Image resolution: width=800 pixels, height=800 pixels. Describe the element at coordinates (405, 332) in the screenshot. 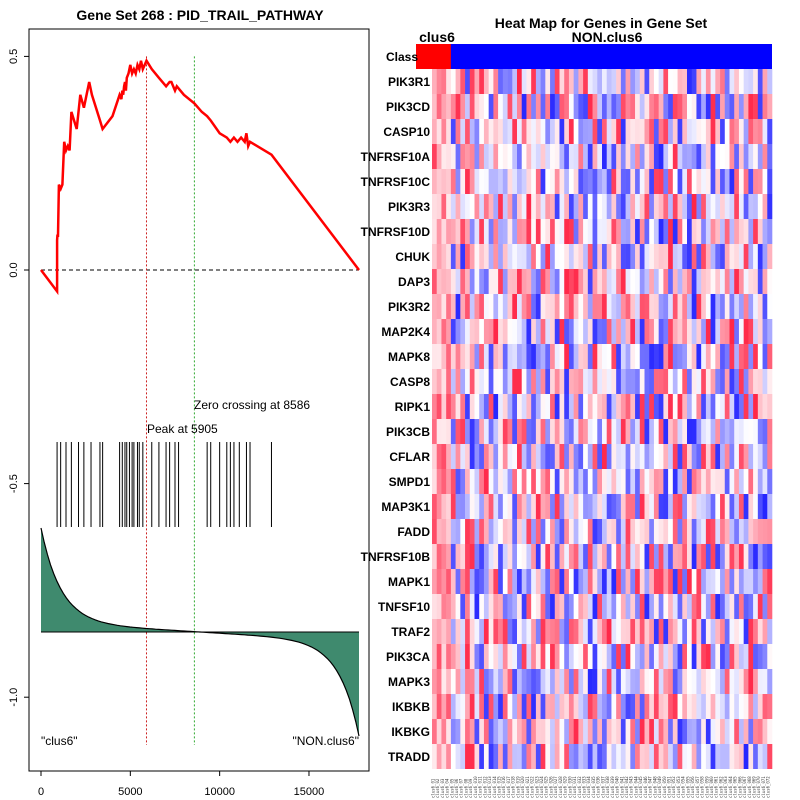

I see `gene-label: MAP2K4` at that location.